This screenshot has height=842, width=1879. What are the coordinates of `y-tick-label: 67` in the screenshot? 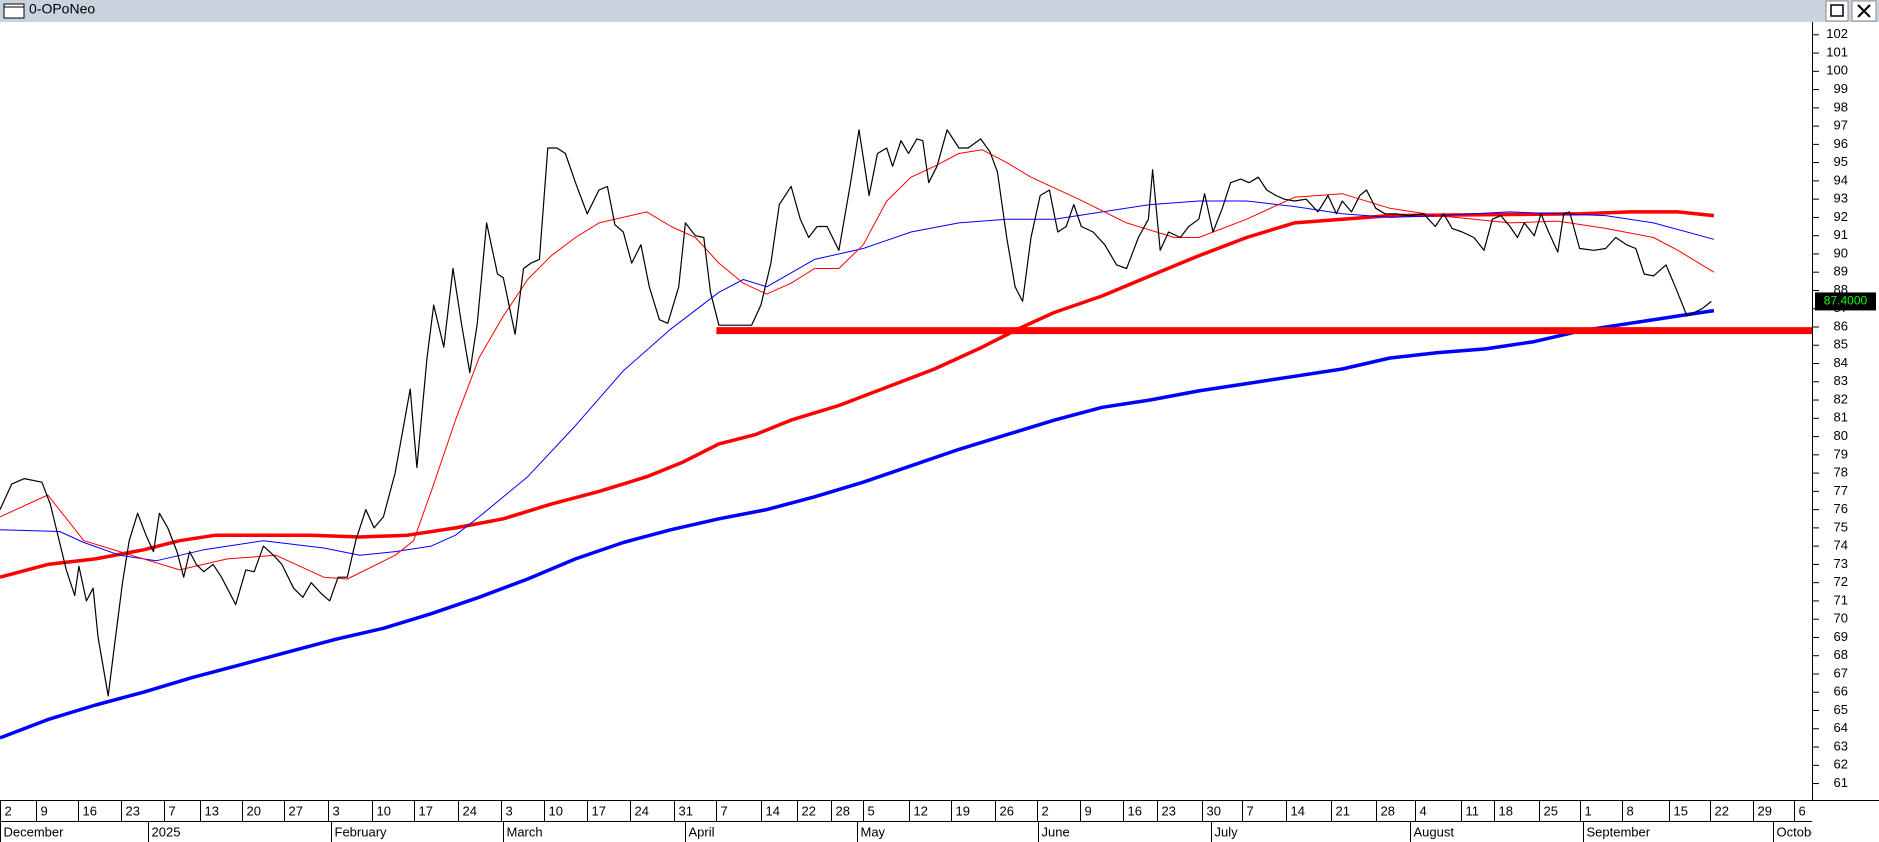 It's located at (1841, 672).